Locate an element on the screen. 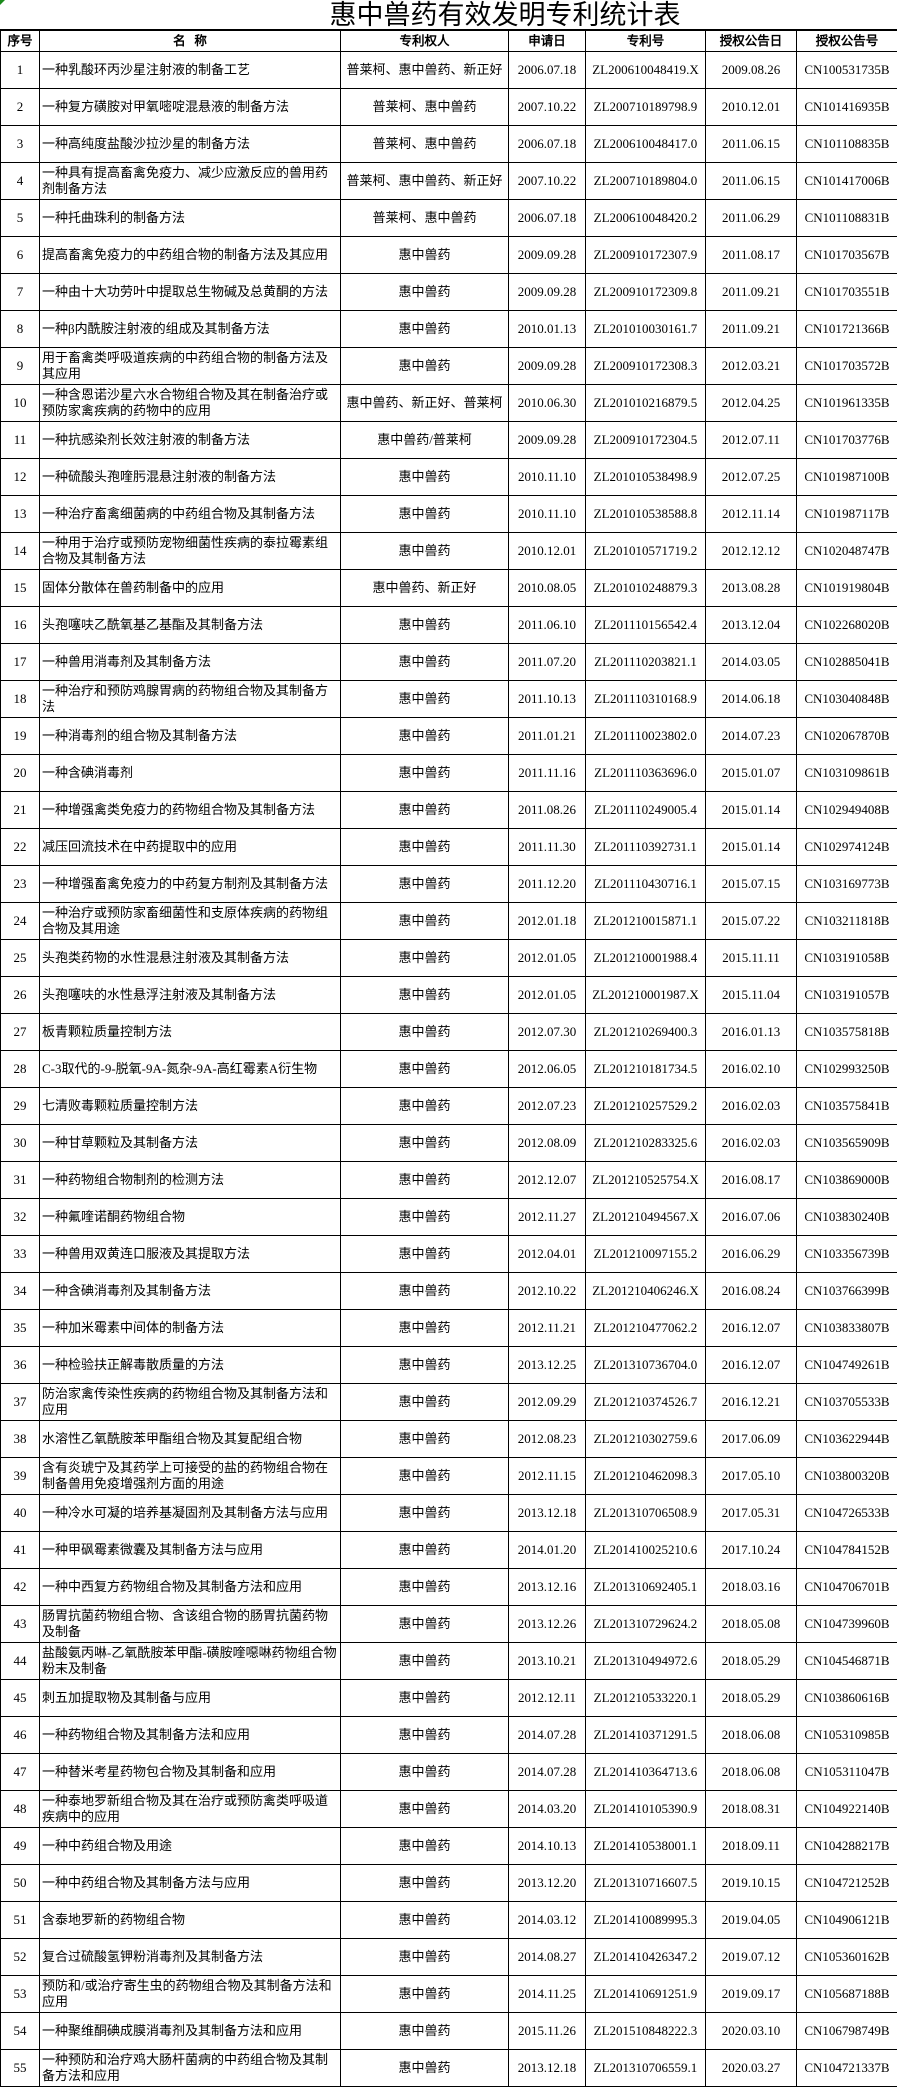 The height and width of the screenshot is (2087, 897). cell-apply-date: 2012.11.21 is located at coordinates (547, 1328).